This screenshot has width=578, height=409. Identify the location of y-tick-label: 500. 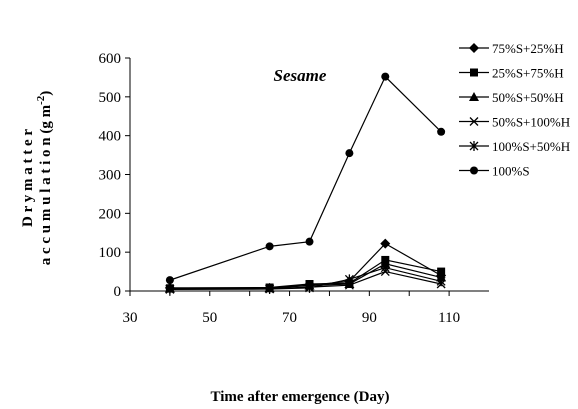
(110, 98).